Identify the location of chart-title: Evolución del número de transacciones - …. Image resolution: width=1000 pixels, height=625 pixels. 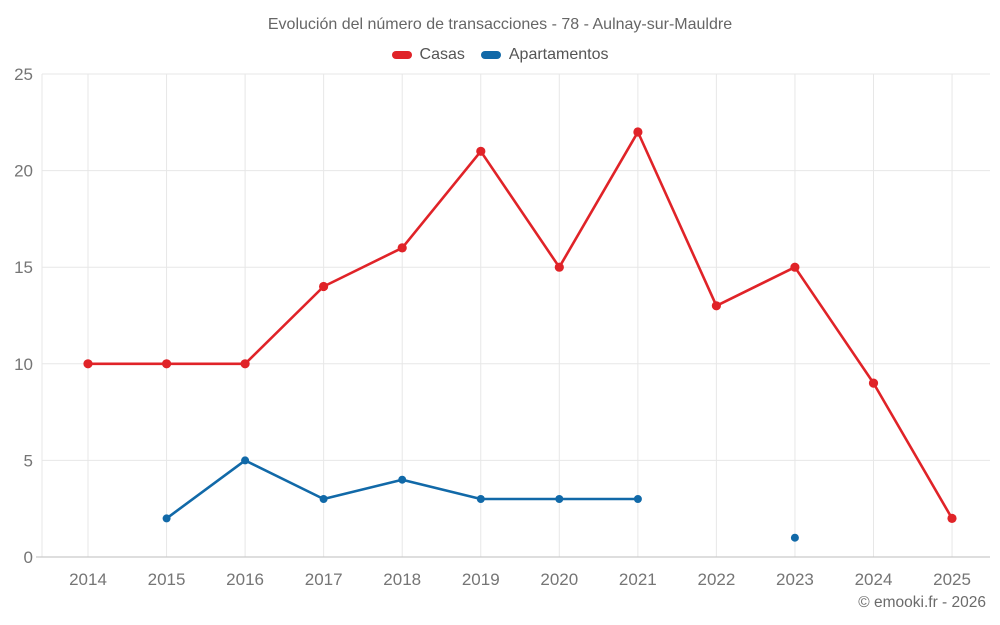
(500, 24).